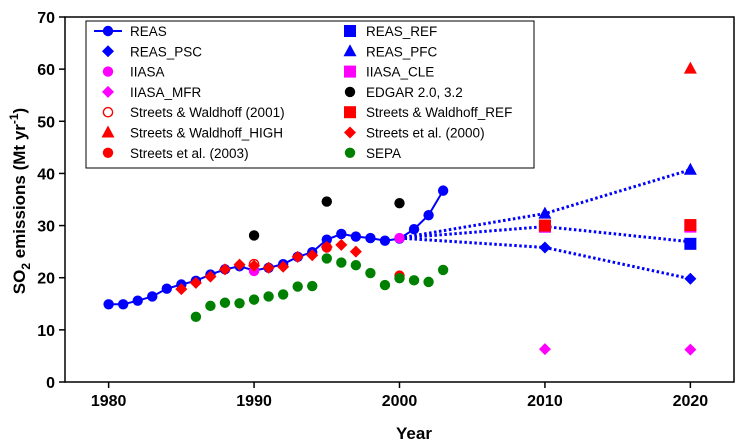 The height and width of the screenshot is (443, 737). I want to click on legend-label: REAS_PFC, so click(402, 51).